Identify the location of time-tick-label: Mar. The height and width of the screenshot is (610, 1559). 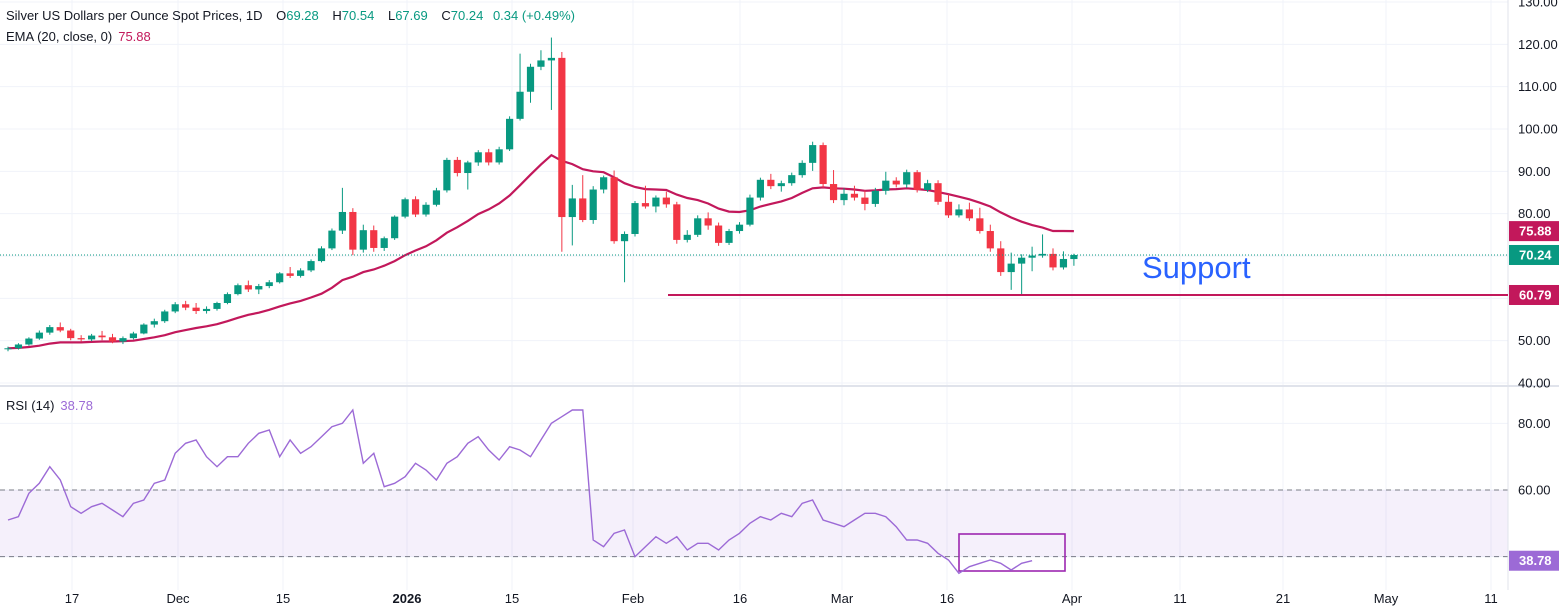
(842, 598).